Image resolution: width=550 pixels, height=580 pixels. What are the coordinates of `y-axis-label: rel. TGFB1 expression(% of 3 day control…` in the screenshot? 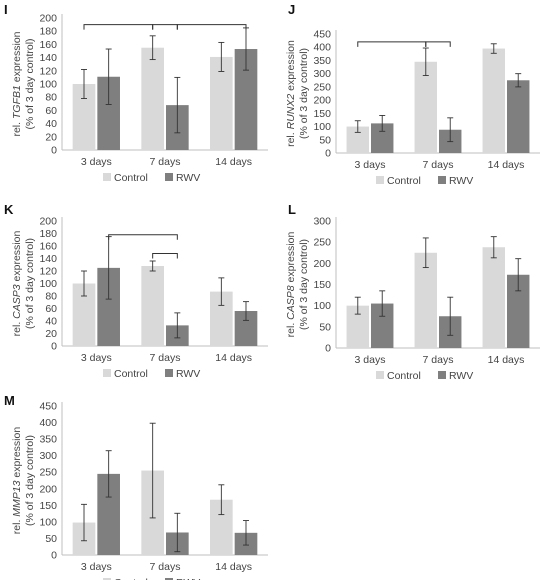 It's located at (23, 83).